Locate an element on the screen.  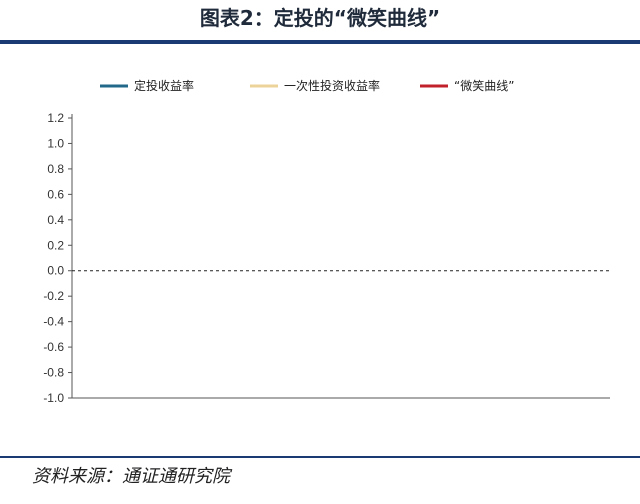
y-tick-label: -0.2 is located at coordinates (53, 296).